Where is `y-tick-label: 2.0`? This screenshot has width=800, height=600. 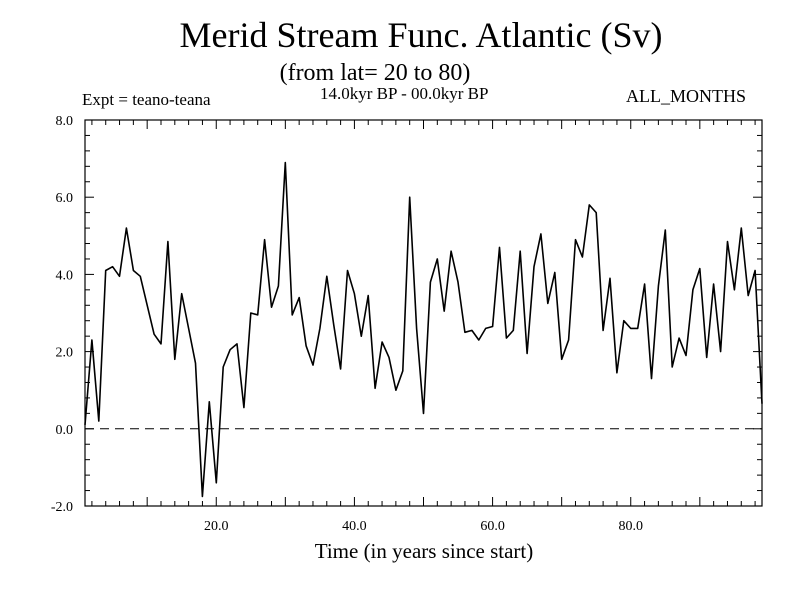 y-tick-label: 2.0 is located at coordinates (65, 353).